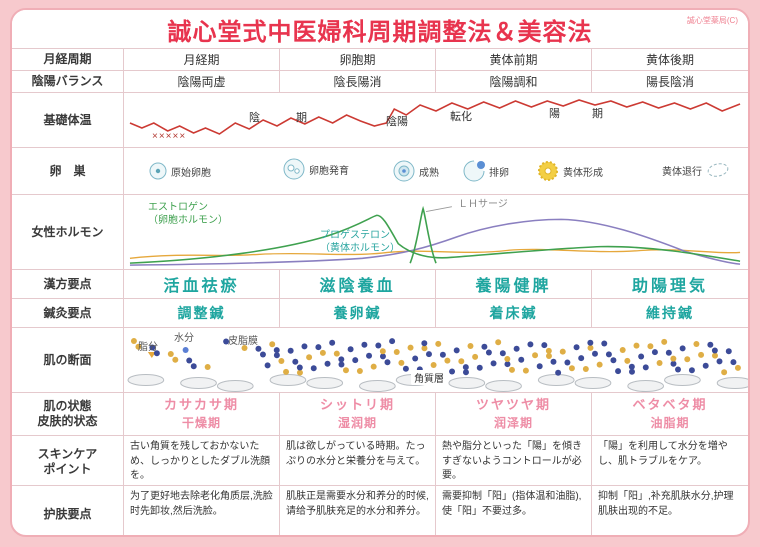 The image size is (760, 547). Describe the element at coordinates (380, 60) in the screenshot. I see `row-cycle: 月経周期 月経期 卵胞期 黄体前期 黄体後期` at that location.